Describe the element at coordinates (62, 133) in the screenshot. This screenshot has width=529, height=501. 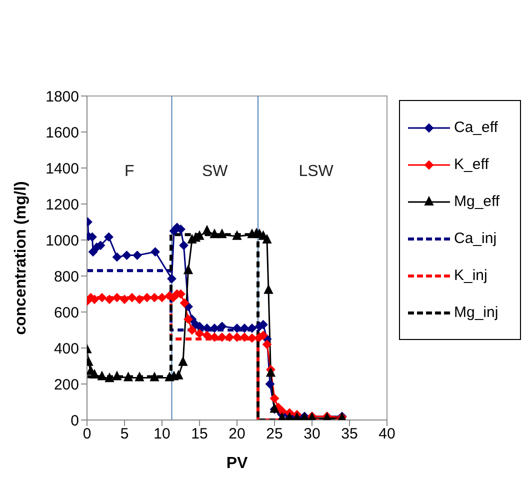
I see `y-tick-label: 1600` at that location.